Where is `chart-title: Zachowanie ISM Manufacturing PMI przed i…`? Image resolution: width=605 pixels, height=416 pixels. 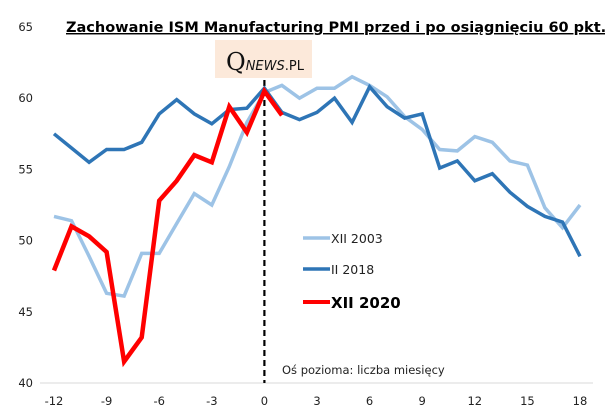 chart-title: Zachowanie ISM Manufacturing PMI przed i… is located at coordinates (335, 28).